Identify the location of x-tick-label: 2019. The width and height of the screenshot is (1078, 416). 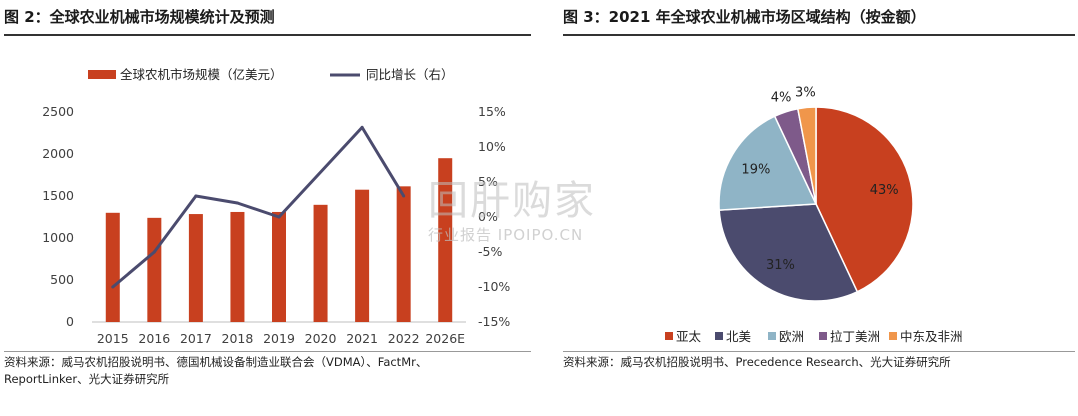
(279, 338).